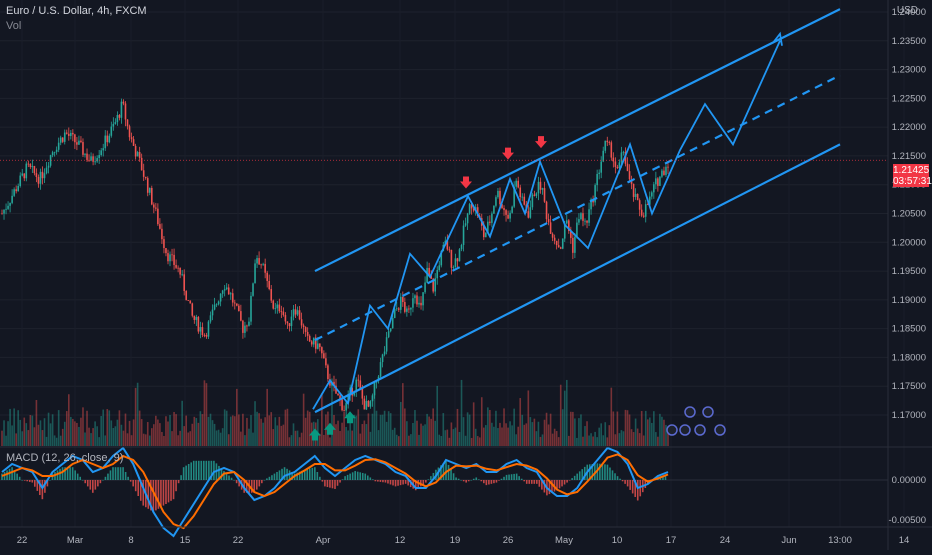 The width and height of the screenshot is (932, 555). I want to click on currency-label: USD, so click(907, 10).